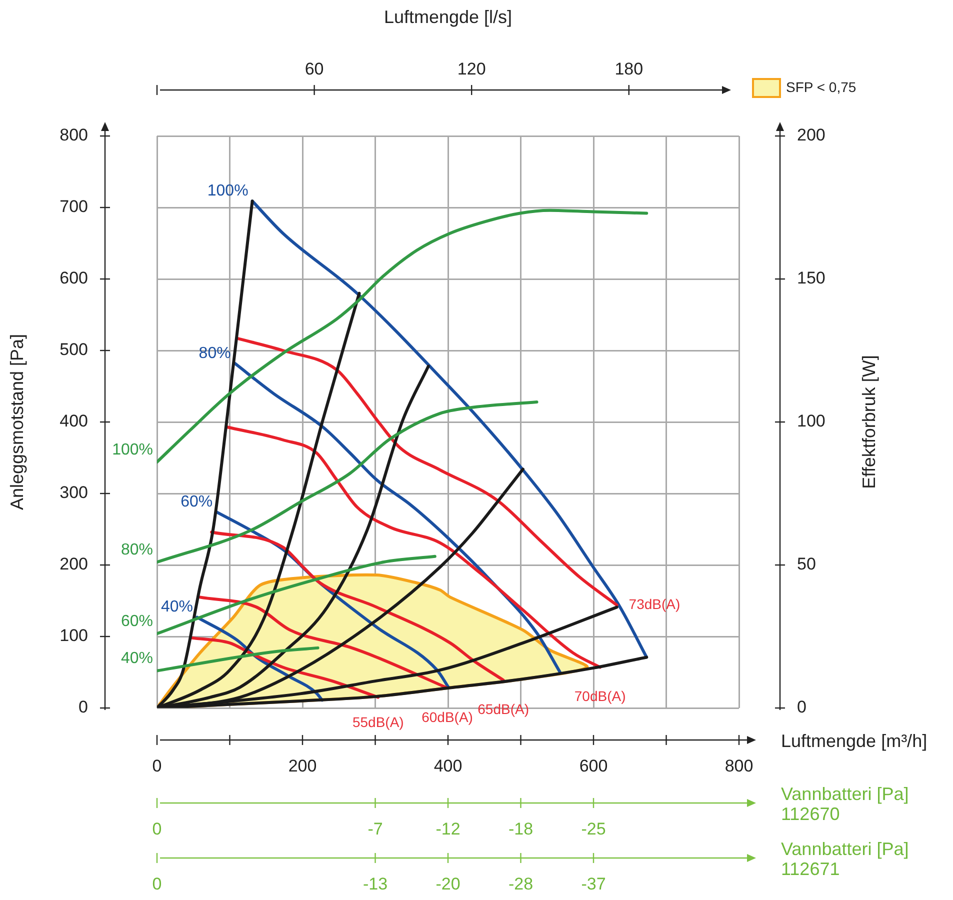  I want to click on y-tick-label: 800, so click(74, 135).